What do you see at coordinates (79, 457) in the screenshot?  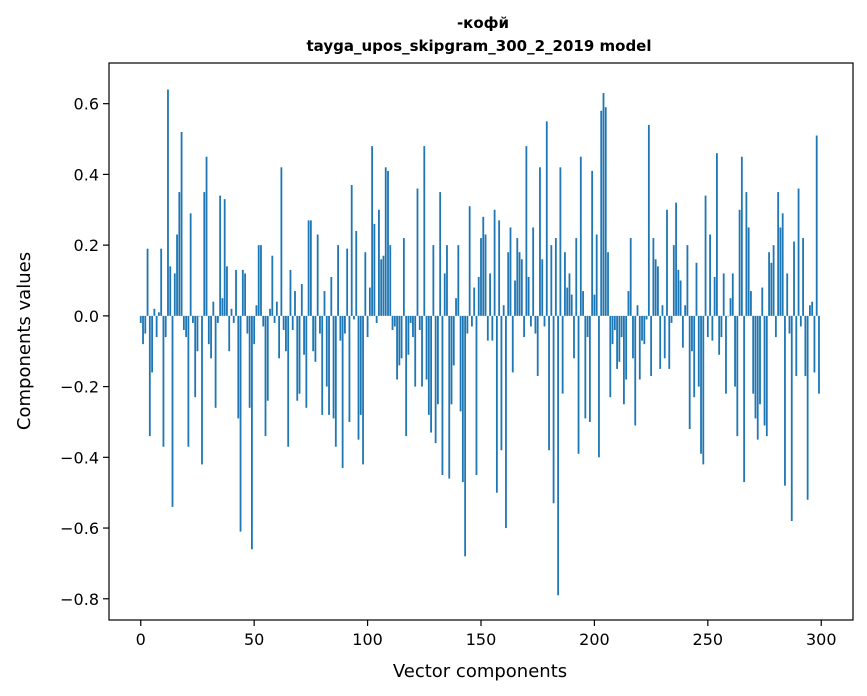 I see `y-tick-label: −0.4` at bounding box center [79, 457].